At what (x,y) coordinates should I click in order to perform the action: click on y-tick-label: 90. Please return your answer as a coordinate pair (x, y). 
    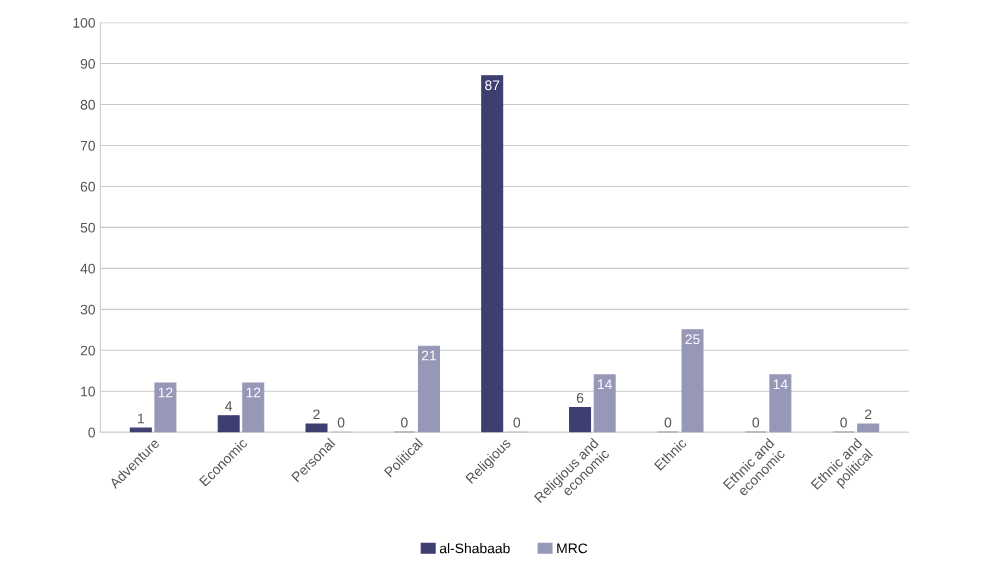
    Looking at the image, I should click on (87, 63).